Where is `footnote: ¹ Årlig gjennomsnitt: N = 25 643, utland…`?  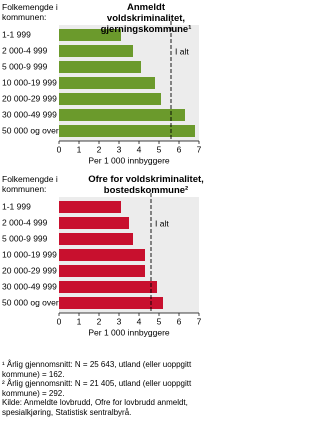 footnote: ¹ Årlig gjennomsnitt: N = 25 643, utland… is located at coordinates (97, 369).